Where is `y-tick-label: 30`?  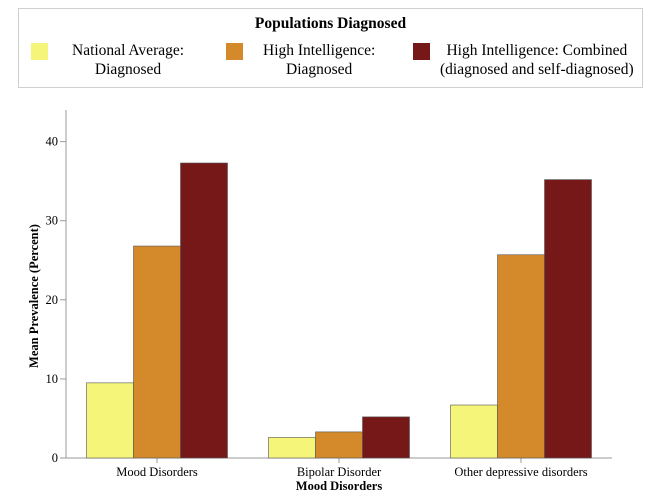 y-tick-label: 30 is located at coordinates (52, 221).